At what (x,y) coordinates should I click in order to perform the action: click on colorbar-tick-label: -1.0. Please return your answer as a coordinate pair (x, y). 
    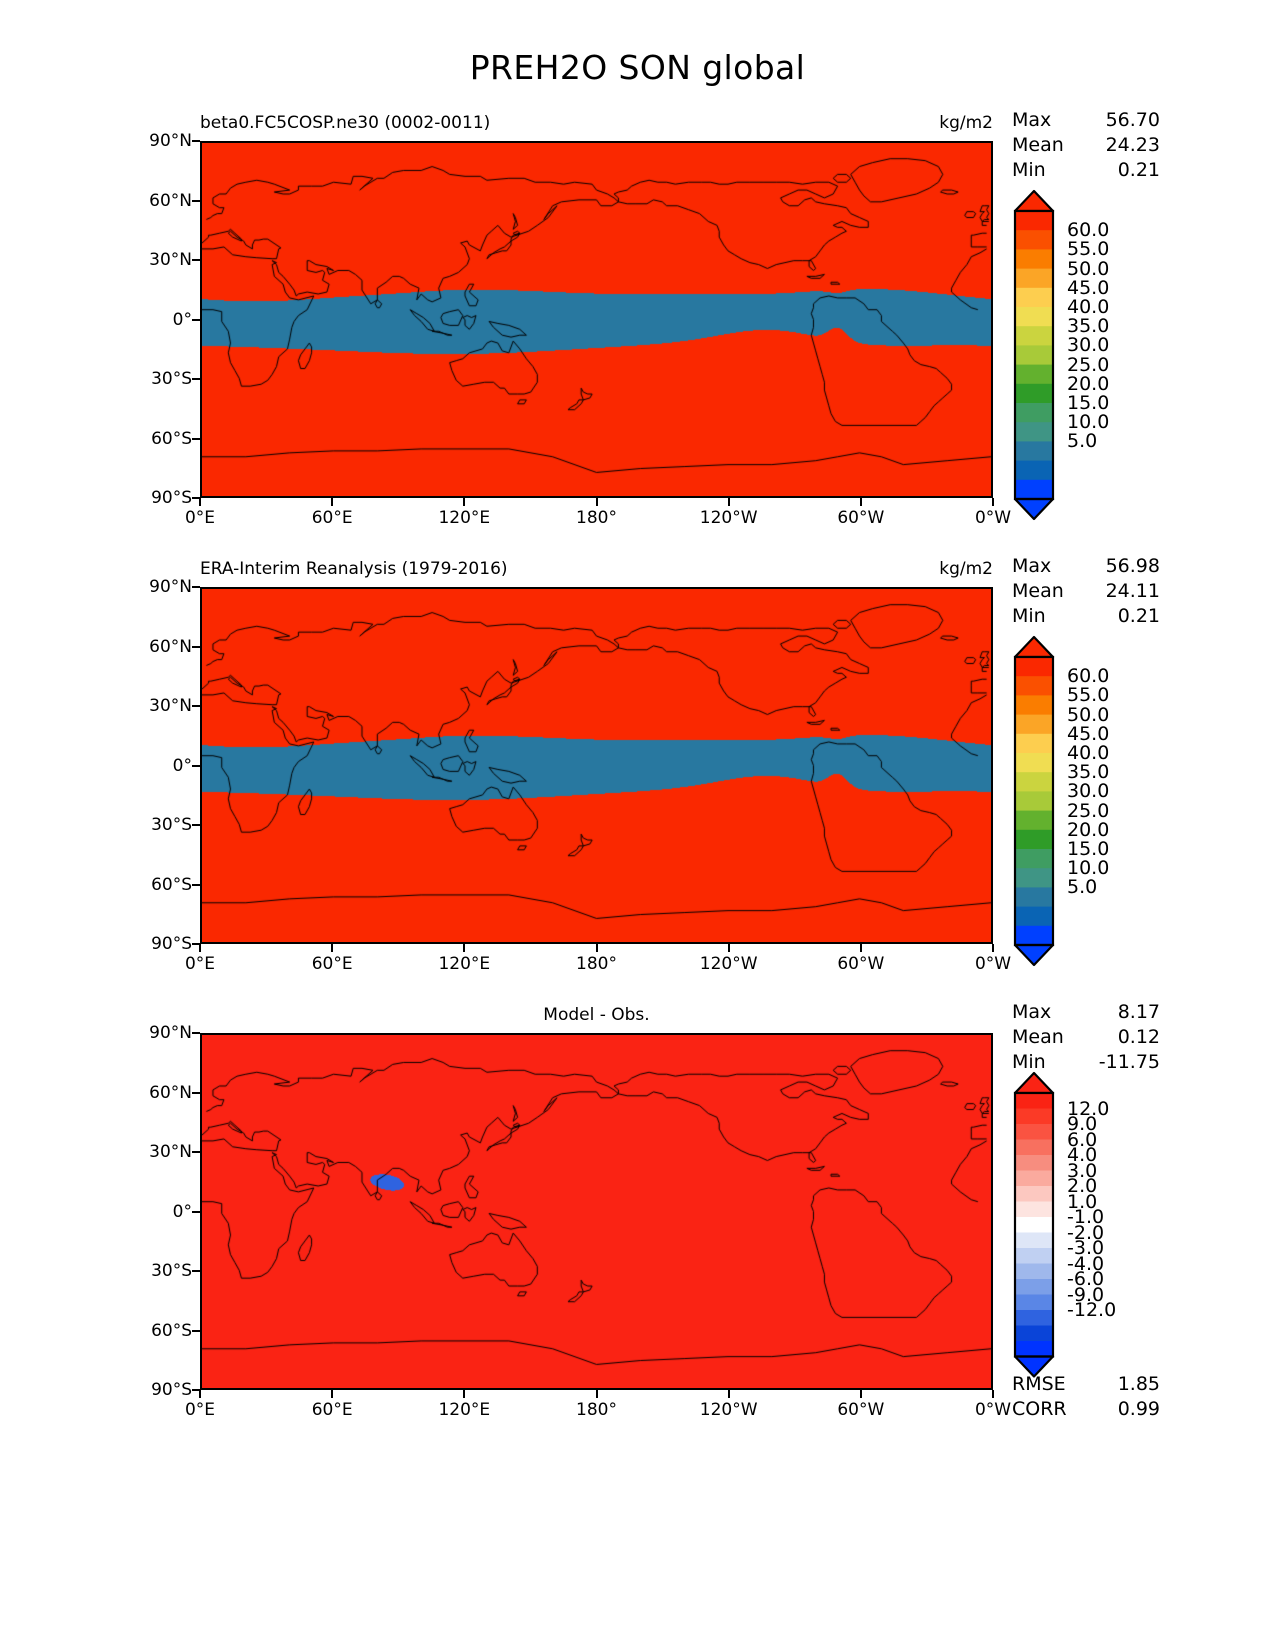
    Looking at the image, I should click on (1086, 1217).